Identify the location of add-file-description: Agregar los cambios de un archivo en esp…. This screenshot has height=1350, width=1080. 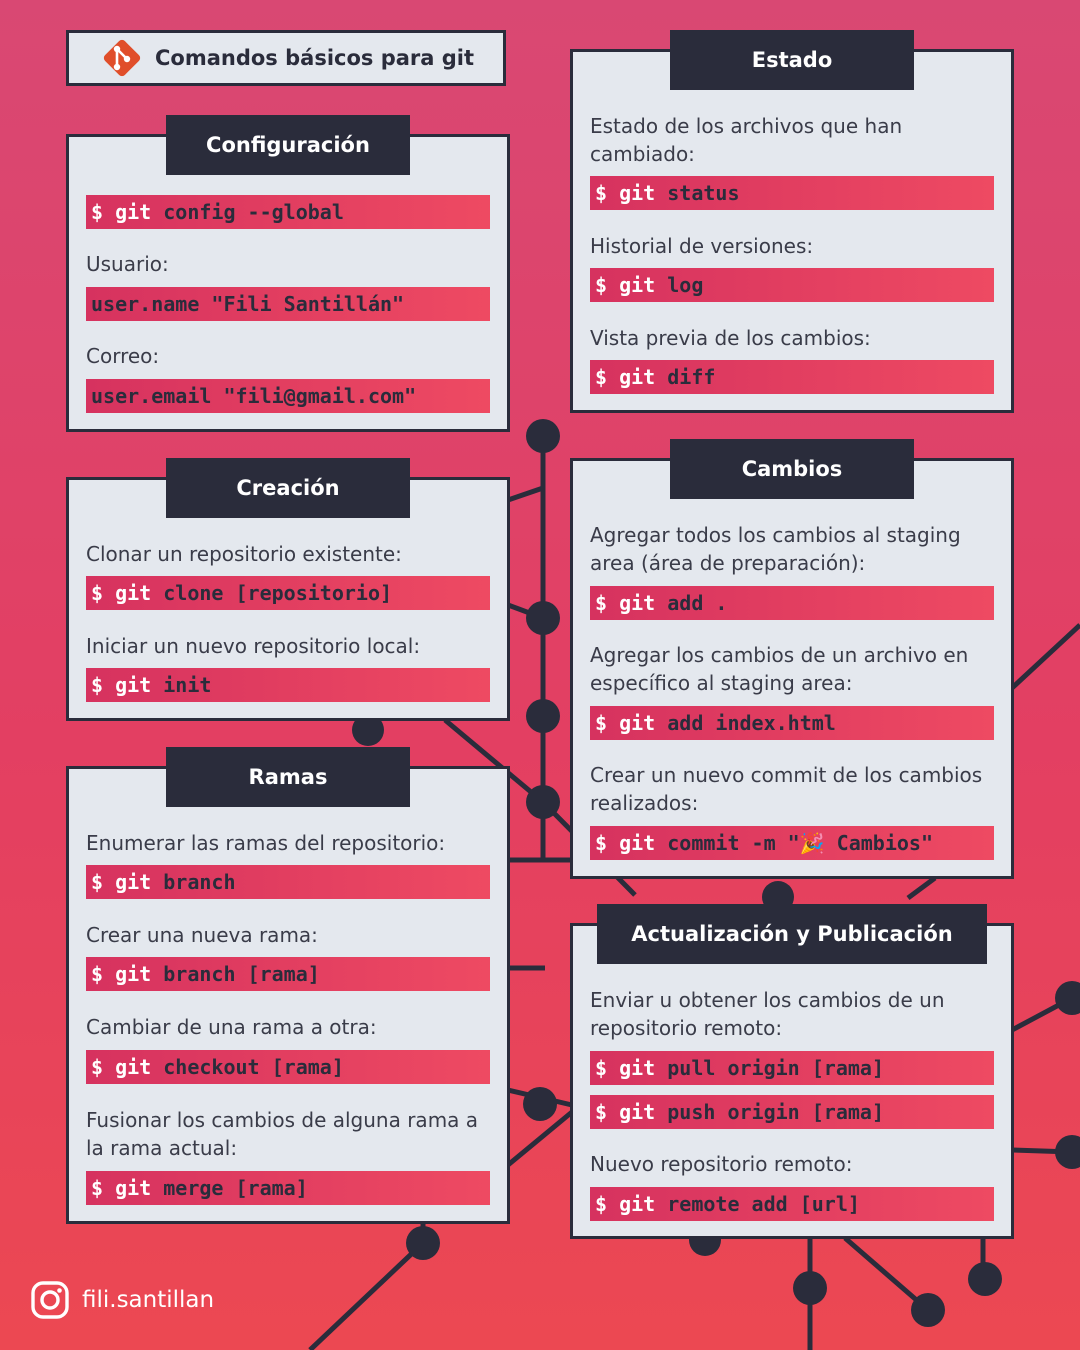
(779, 669).